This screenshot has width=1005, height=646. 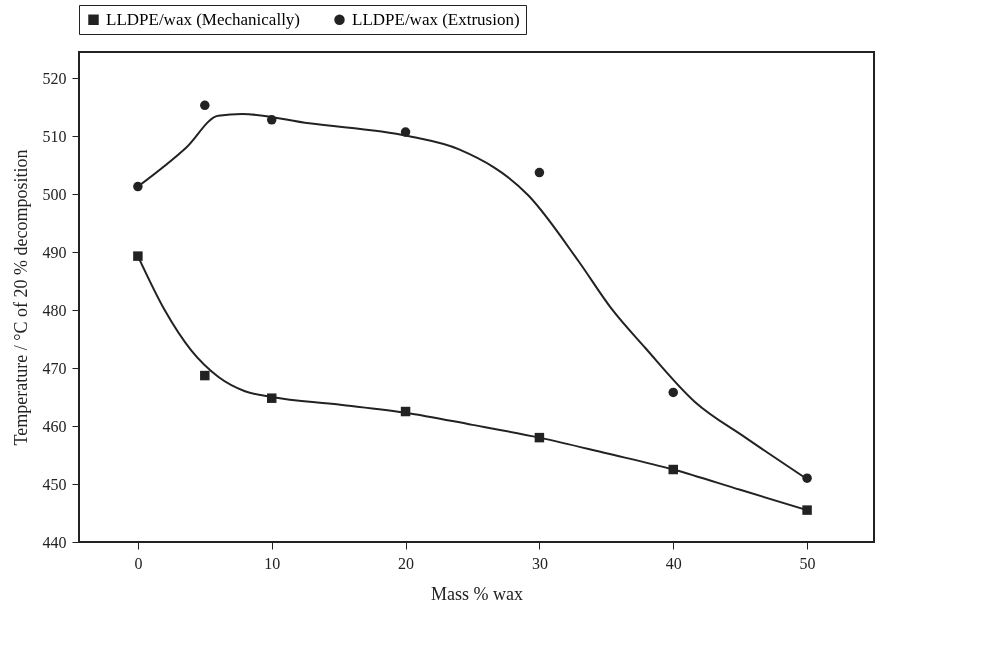 What do you see at coordinates (436, 19) in the screenshot?
I see `legend-label: LLDPE/wax (Extrusion)` at bounding box center [436, 19].